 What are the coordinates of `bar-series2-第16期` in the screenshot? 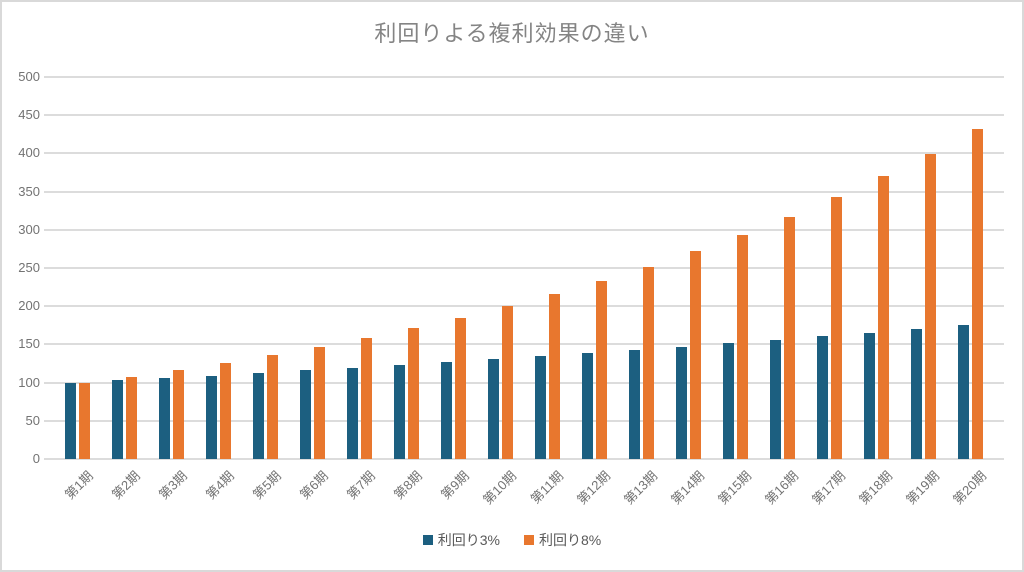 It's located at (789, 337).